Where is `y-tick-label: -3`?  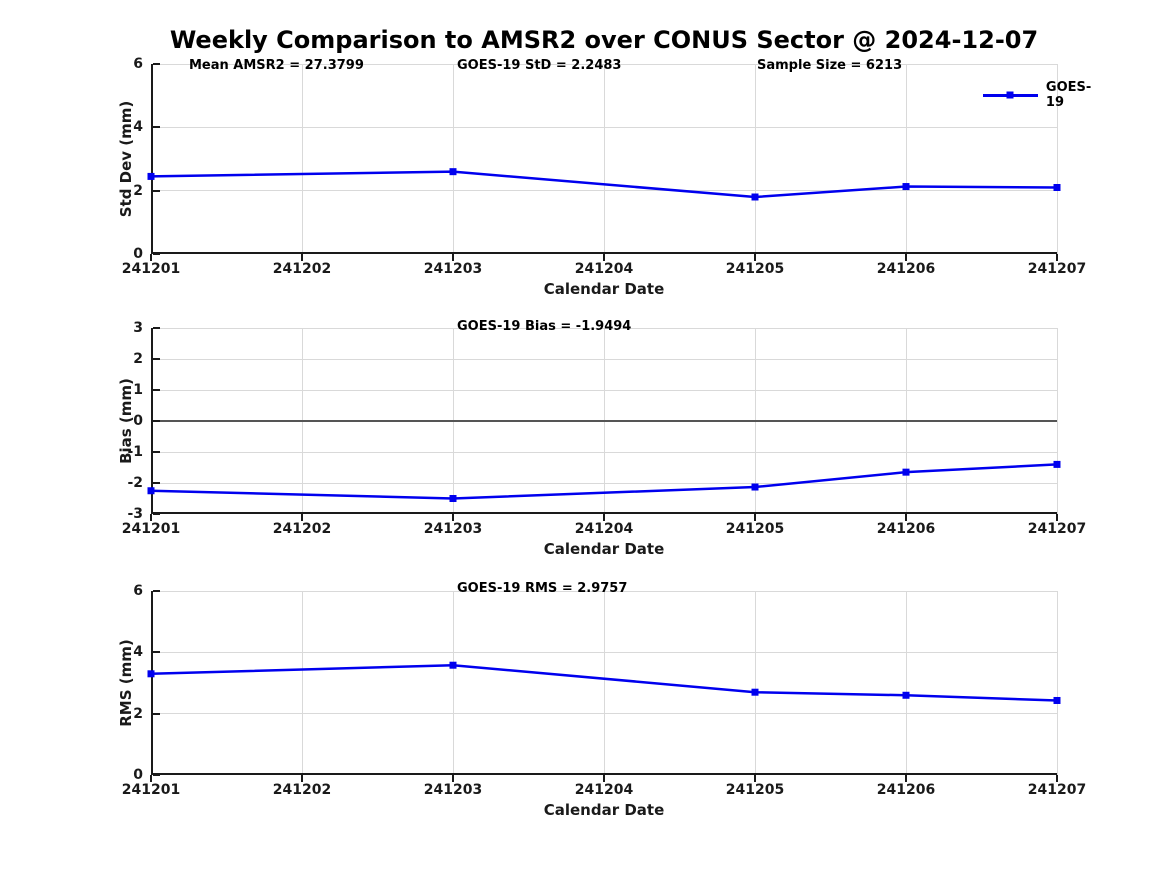
y-tick-label: -3 is located at coordinates (135, 514).